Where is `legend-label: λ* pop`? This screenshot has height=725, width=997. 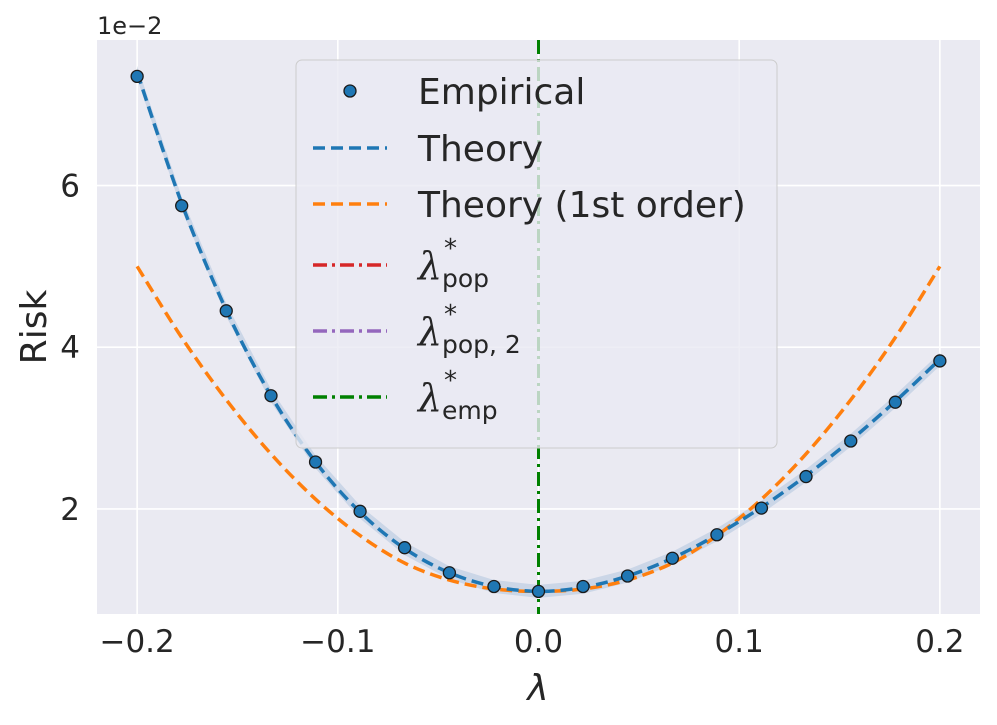
legend-label: λ* pop is located at coordinates (452, 263).